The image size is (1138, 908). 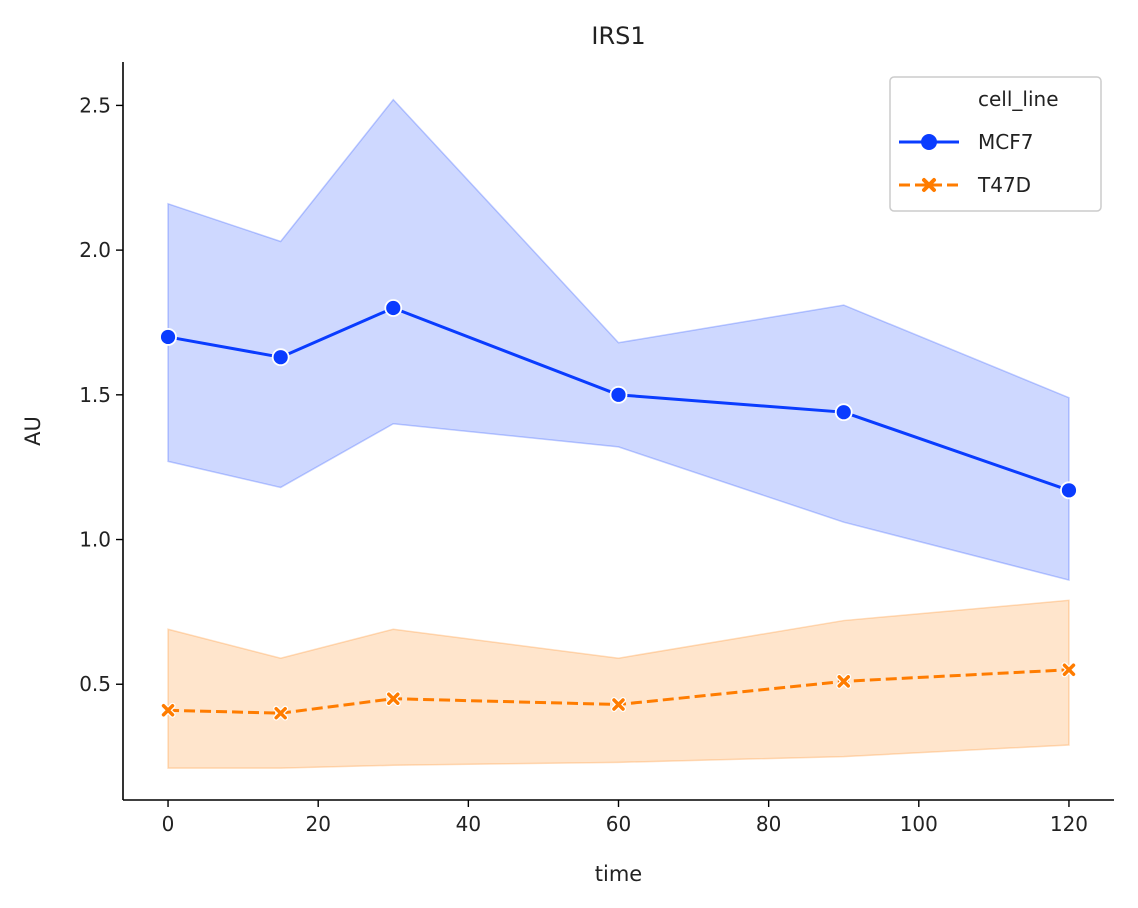 What do you see at coordinates (468, 824) in the screenshot?
I see `x-tick-label: 40` at bounding box center [468, 824].